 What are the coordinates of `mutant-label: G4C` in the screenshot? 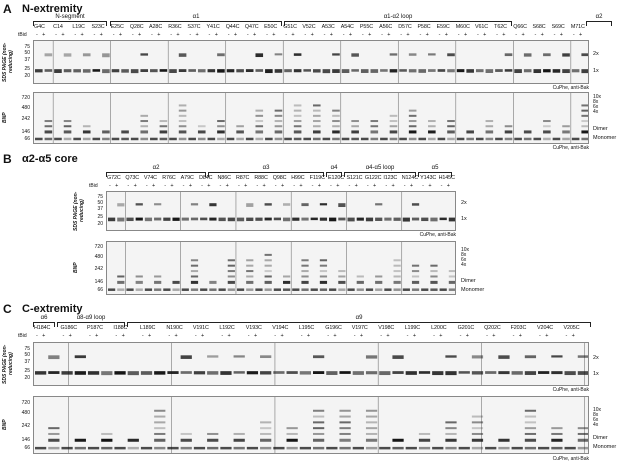 It's located at (39, 27).